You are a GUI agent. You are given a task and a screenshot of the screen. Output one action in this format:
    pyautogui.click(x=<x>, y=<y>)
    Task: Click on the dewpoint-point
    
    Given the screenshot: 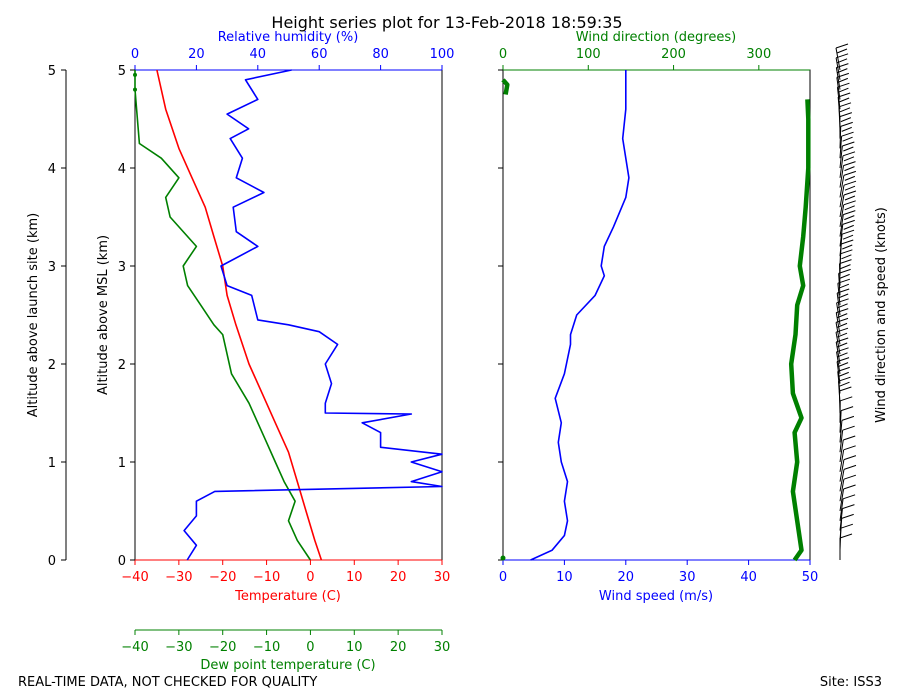 What is the action you would take?
    pyautogui.click(x=135, y=74)
    